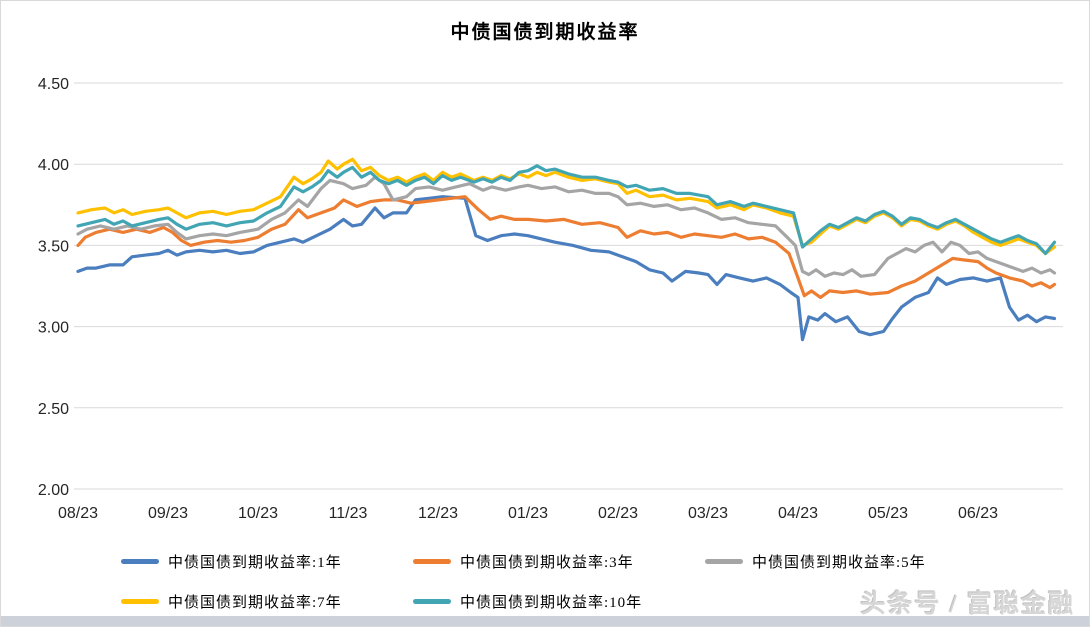 This screenshot has width=1090, height=628. I want to click on y-tick-label: 4.50, so click(53, 84).